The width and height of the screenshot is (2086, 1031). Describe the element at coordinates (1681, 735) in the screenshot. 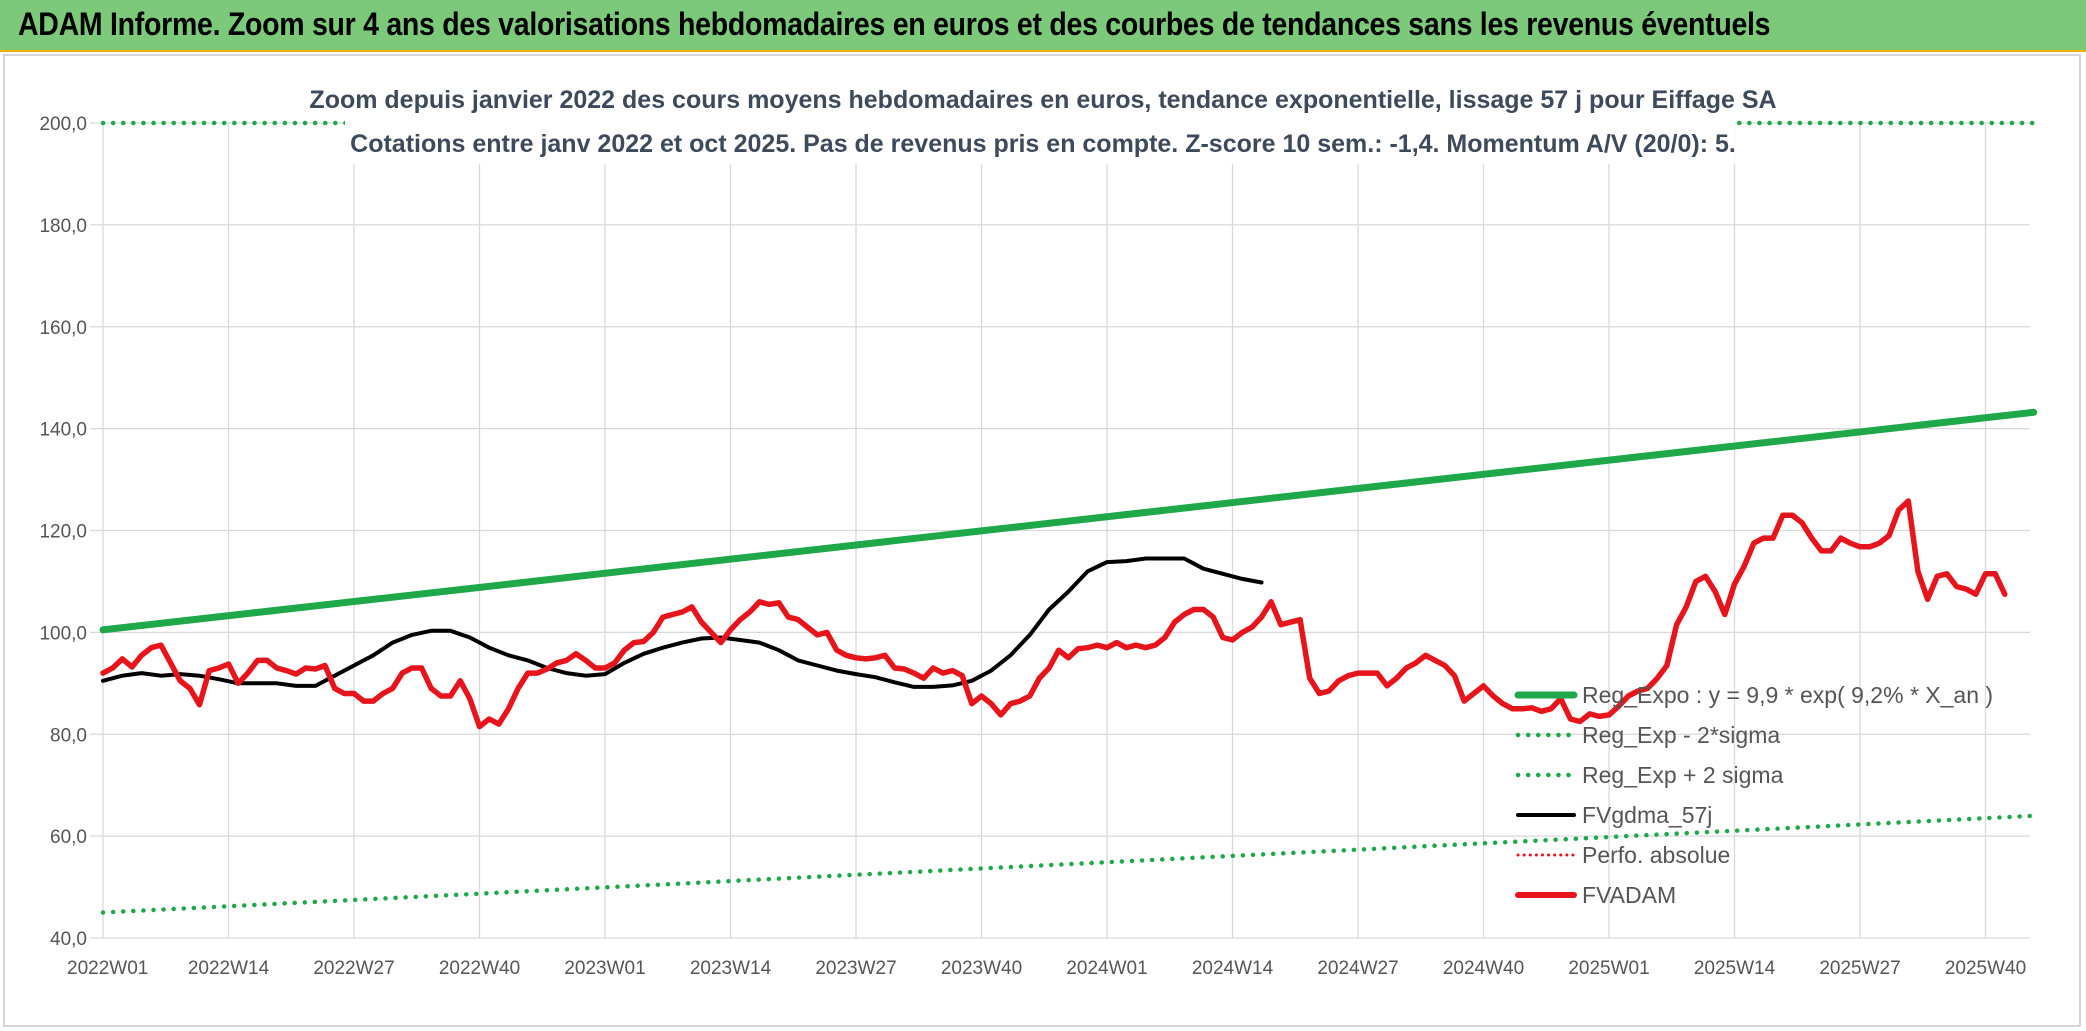

I see `legend-label: Reg_Exp - 2*sigma` at that location.